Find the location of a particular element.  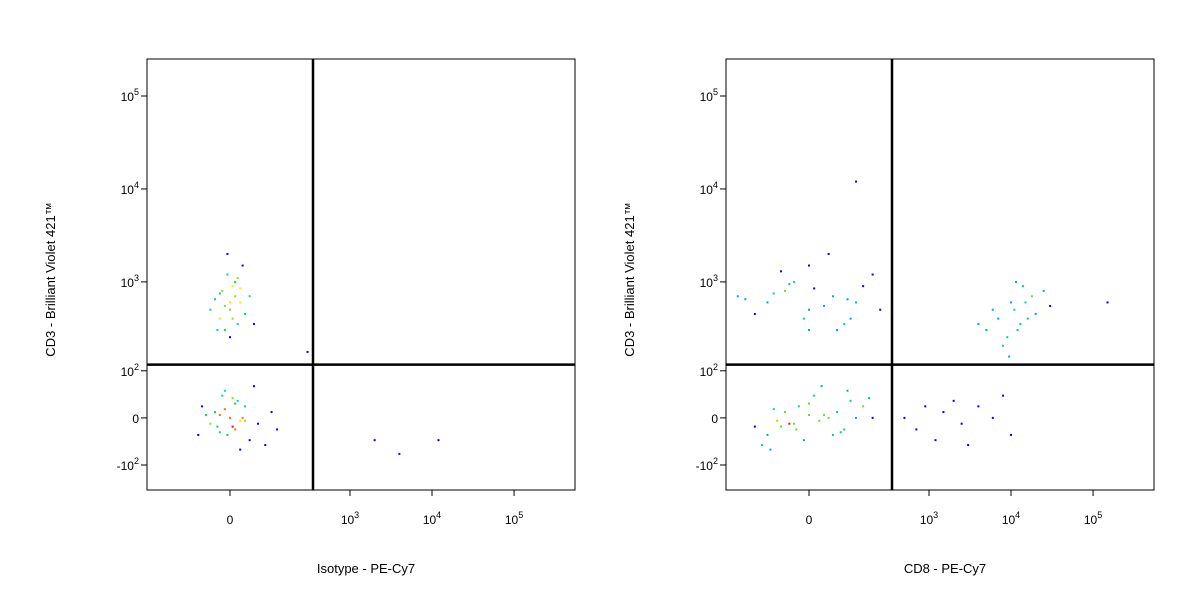

x-tick-label: 10³ is located at coordinates (350, 518).